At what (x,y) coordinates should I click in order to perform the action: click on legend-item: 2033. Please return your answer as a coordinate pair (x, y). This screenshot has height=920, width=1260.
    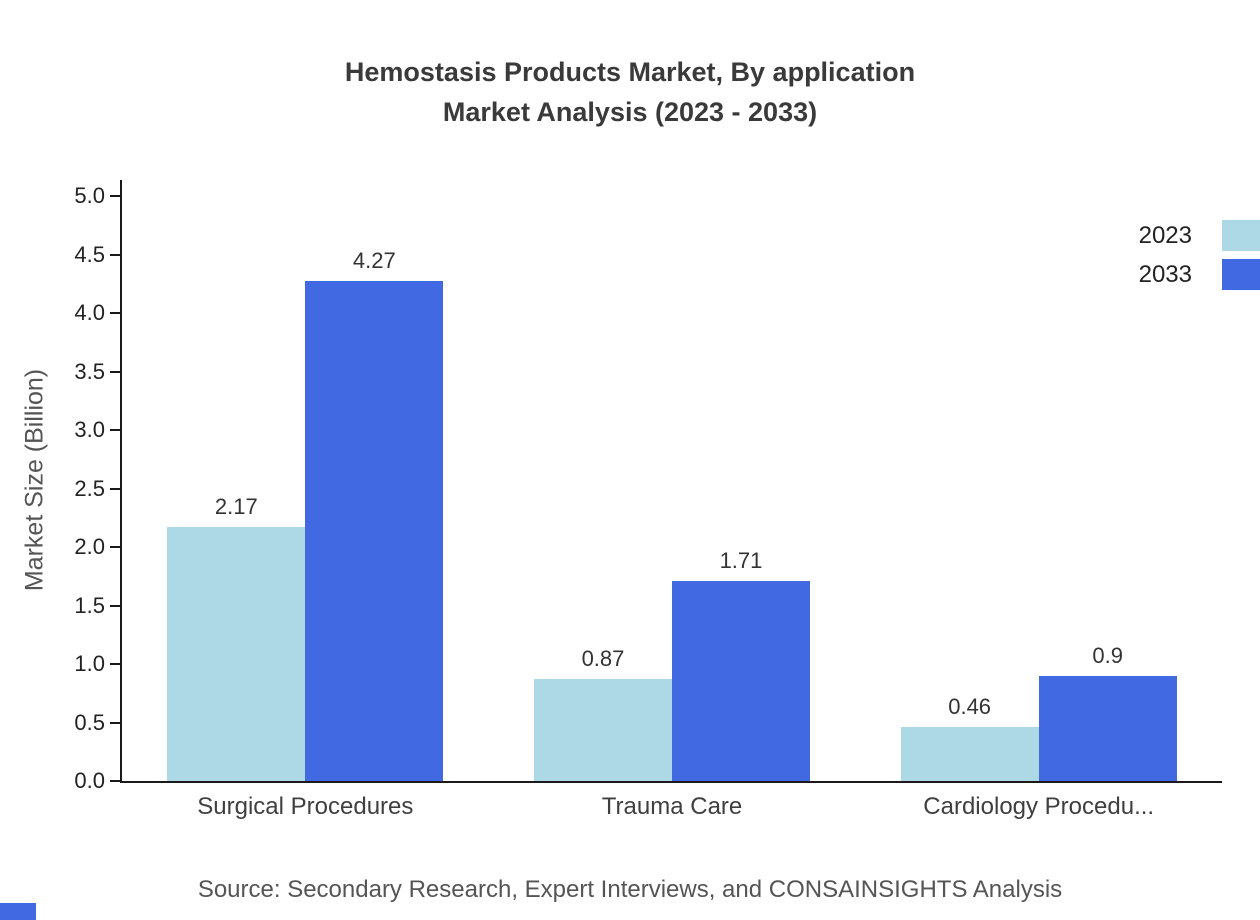
    Looking at the image, I should click on (1199, 274).